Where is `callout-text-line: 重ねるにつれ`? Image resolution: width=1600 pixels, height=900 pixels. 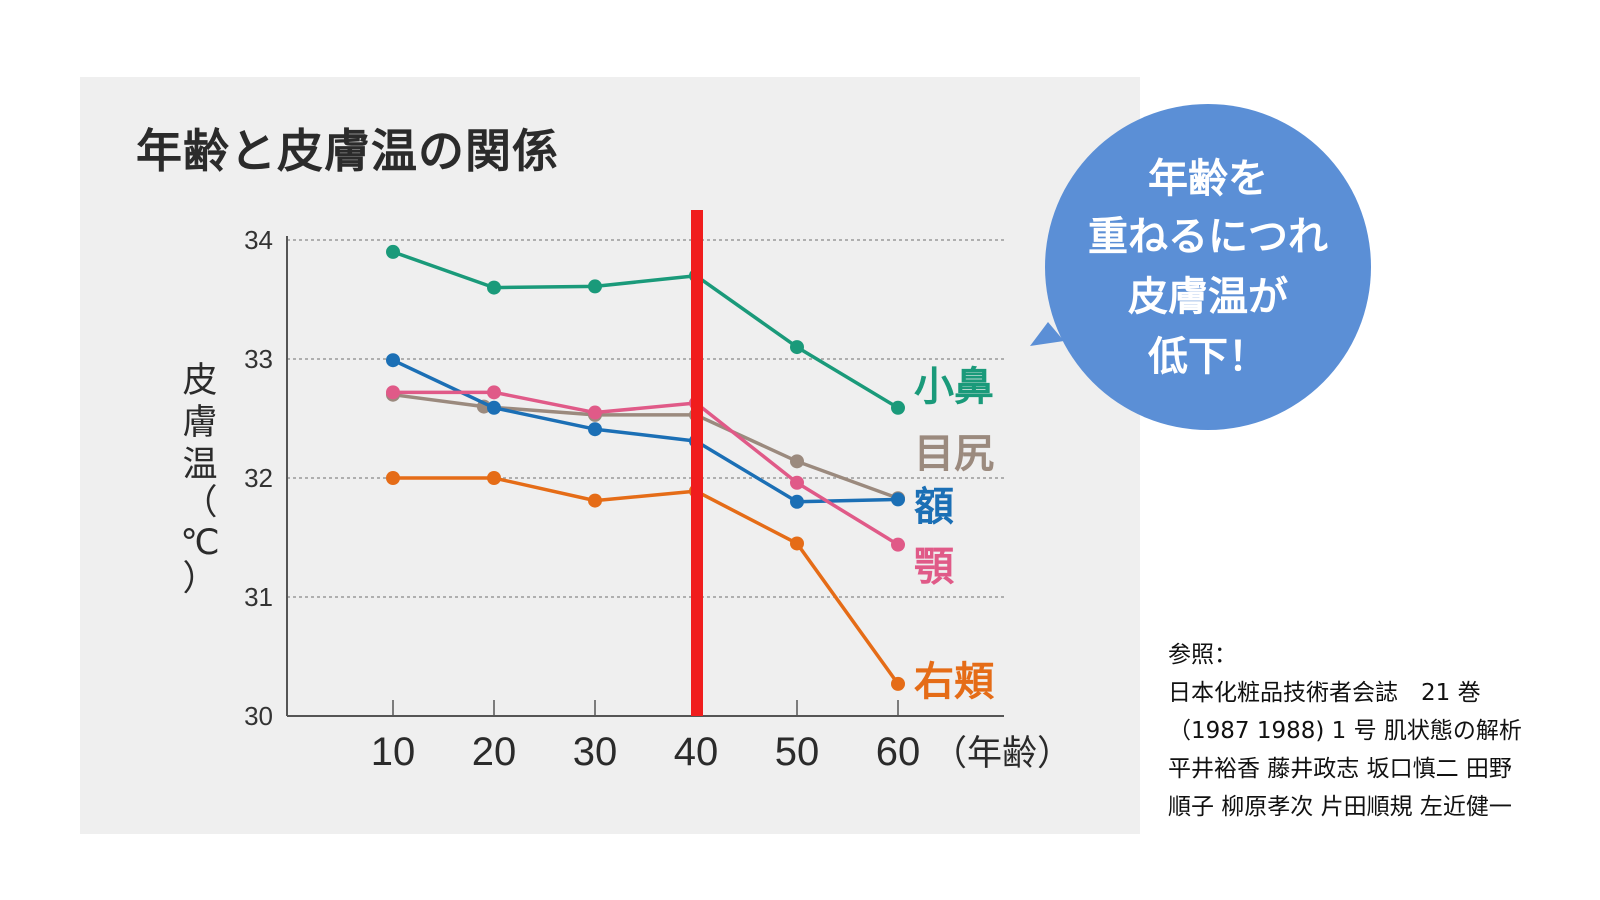
callout-text-line: 重ねるにつれ is located at coordinates (1208, 237).